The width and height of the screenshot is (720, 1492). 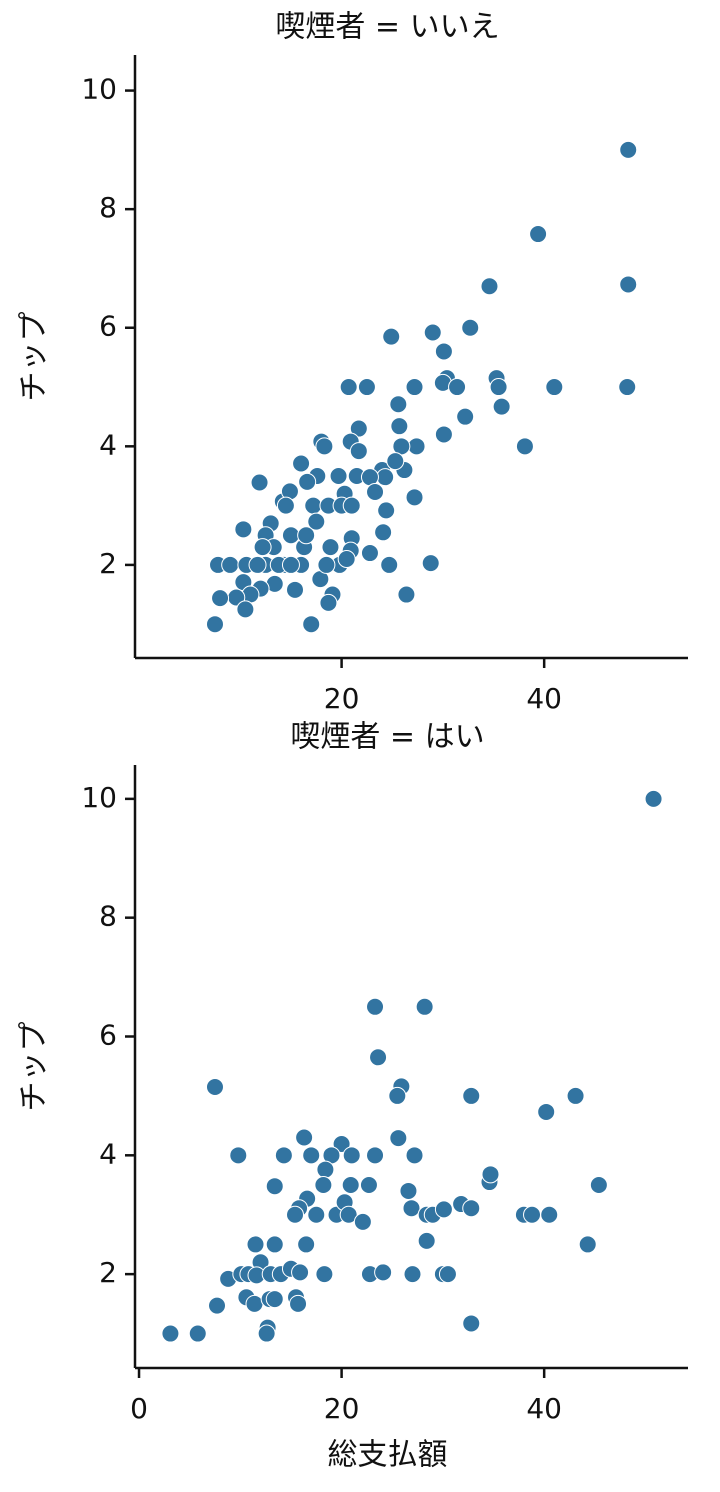 I want to click on x-tick-label: 20, so click(x=342, y=1408).